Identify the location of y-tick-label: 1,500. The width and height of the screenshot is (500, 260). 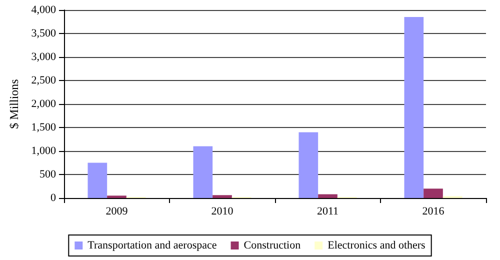
(43, 128).